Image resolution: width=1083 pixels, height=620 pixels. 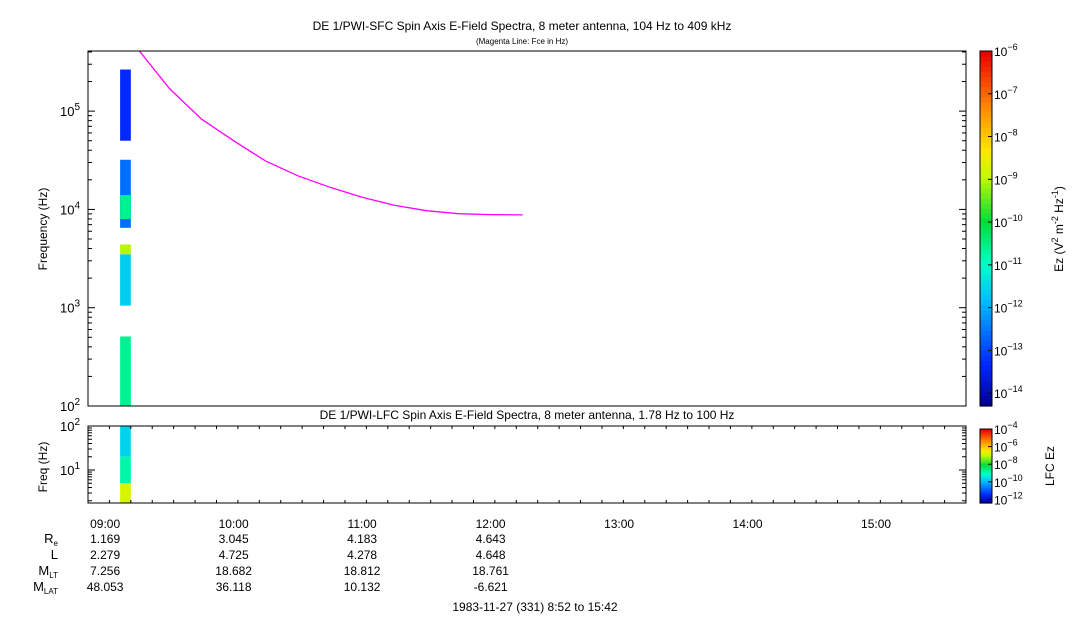 What do you see at coordinates (330, 133) in the screenshot?
I see `sfc-fce-line` at bounding box center [330, 133].